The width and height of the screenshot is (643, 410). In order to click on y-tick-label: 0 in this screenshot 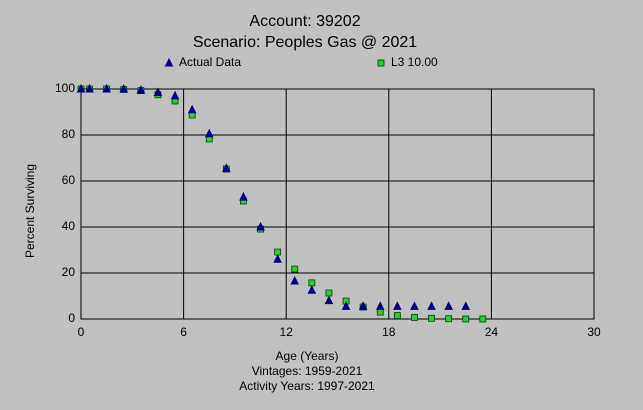, I will do `click(71, 318)`.